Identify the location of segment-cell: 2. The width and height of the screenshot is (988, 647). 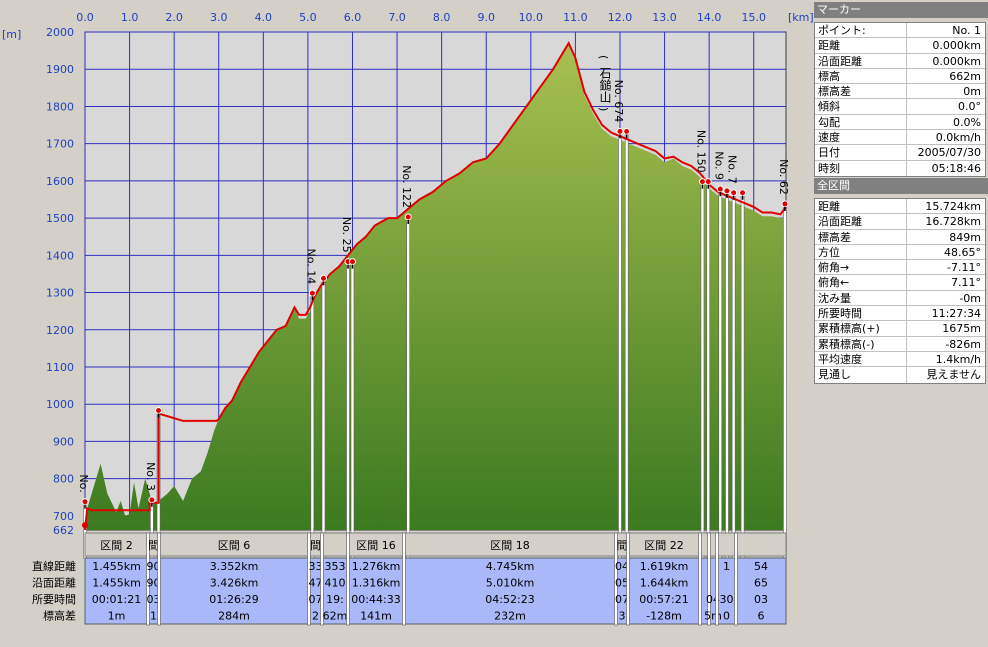
(315, 616).